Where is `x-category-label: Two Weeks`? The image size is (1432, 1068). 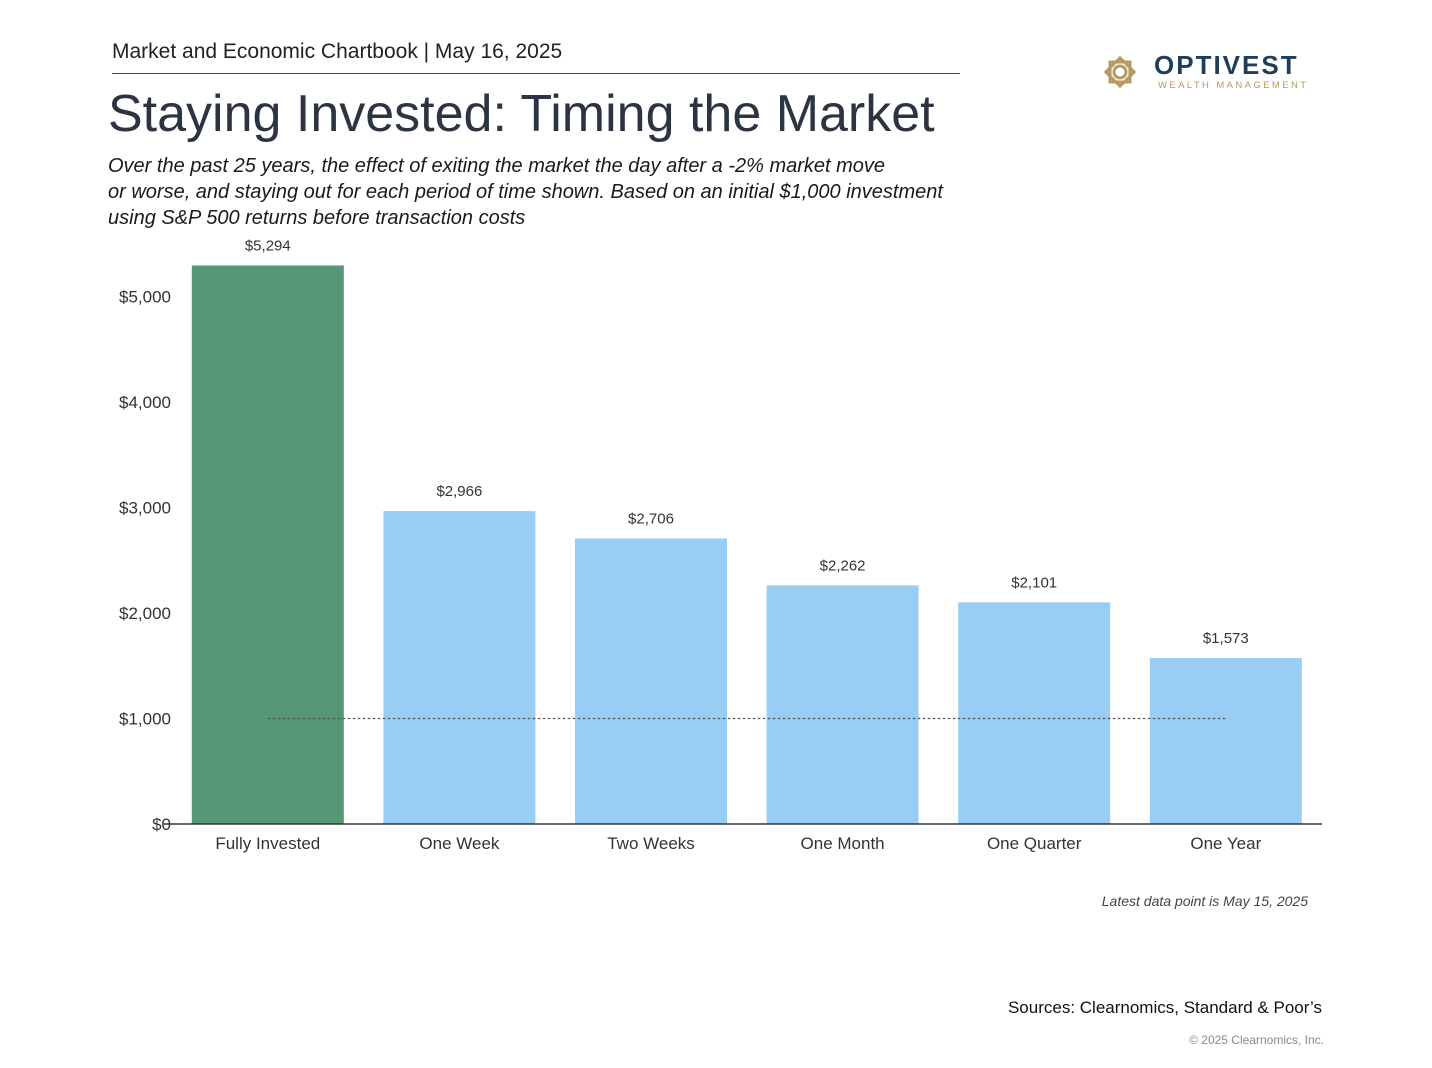 x-category-label: Two Weeks is located at coordinates (651, 843).